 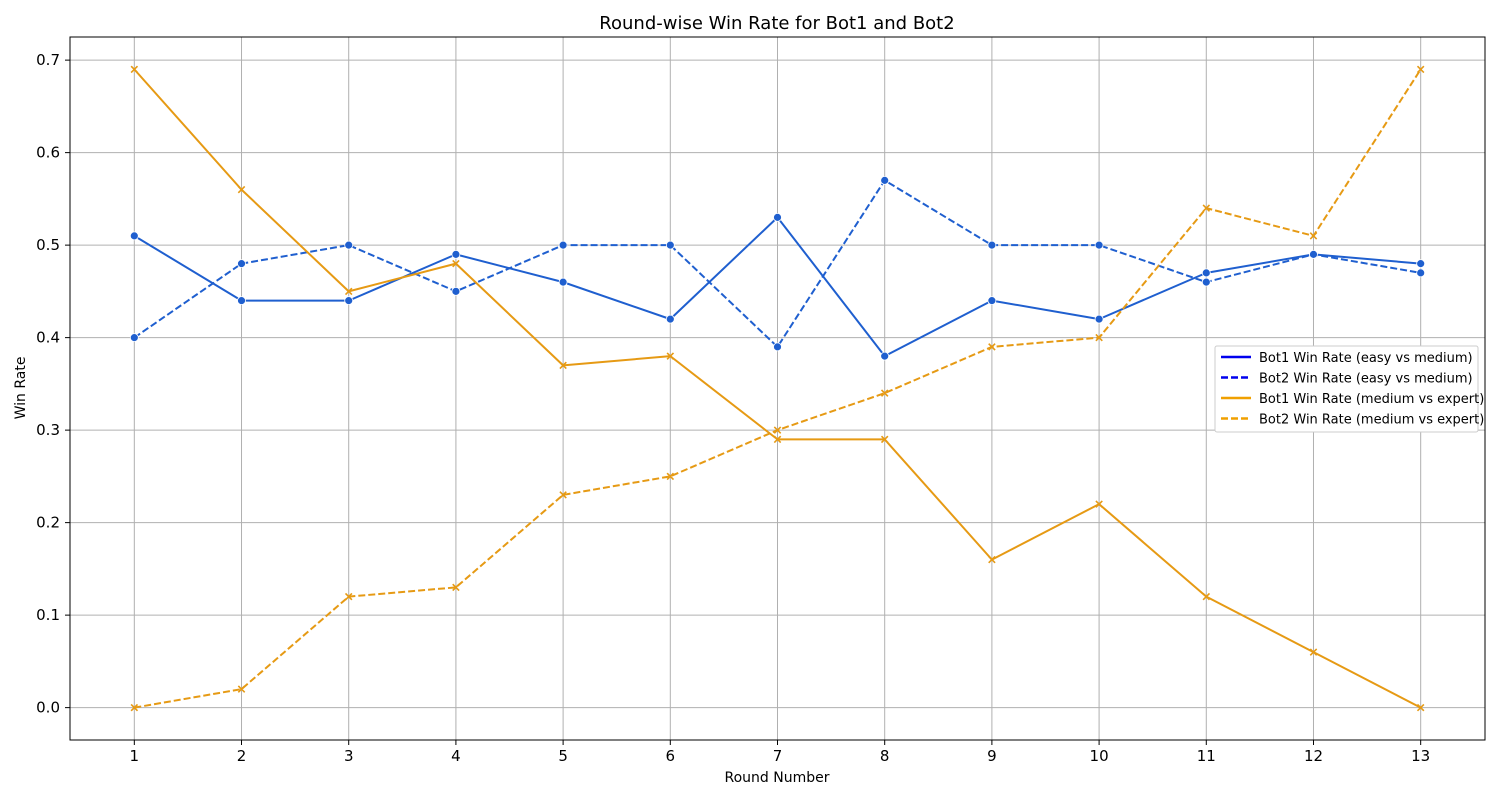 I want to click on x-tick-label: 7, so click(x=778, y=756).